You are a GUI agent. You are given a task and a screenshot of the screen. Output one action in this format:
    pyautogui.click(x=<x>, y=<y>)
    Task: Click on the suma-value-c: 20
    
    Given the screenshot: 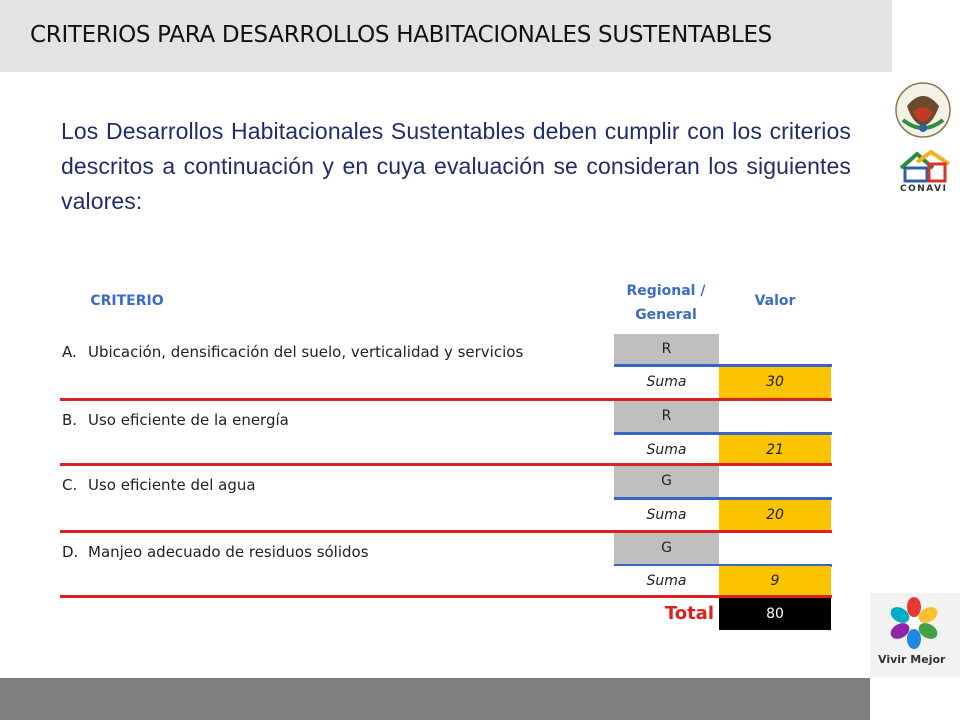 What is the action you would take?
    pyautogui.click(x=775, y=515)
    